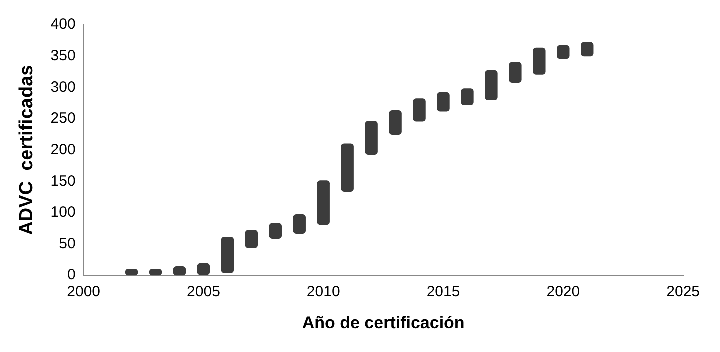  Describe the element at coordinates (63, 181) in the screenshot. I see `y-tick-label: 150` at that location.